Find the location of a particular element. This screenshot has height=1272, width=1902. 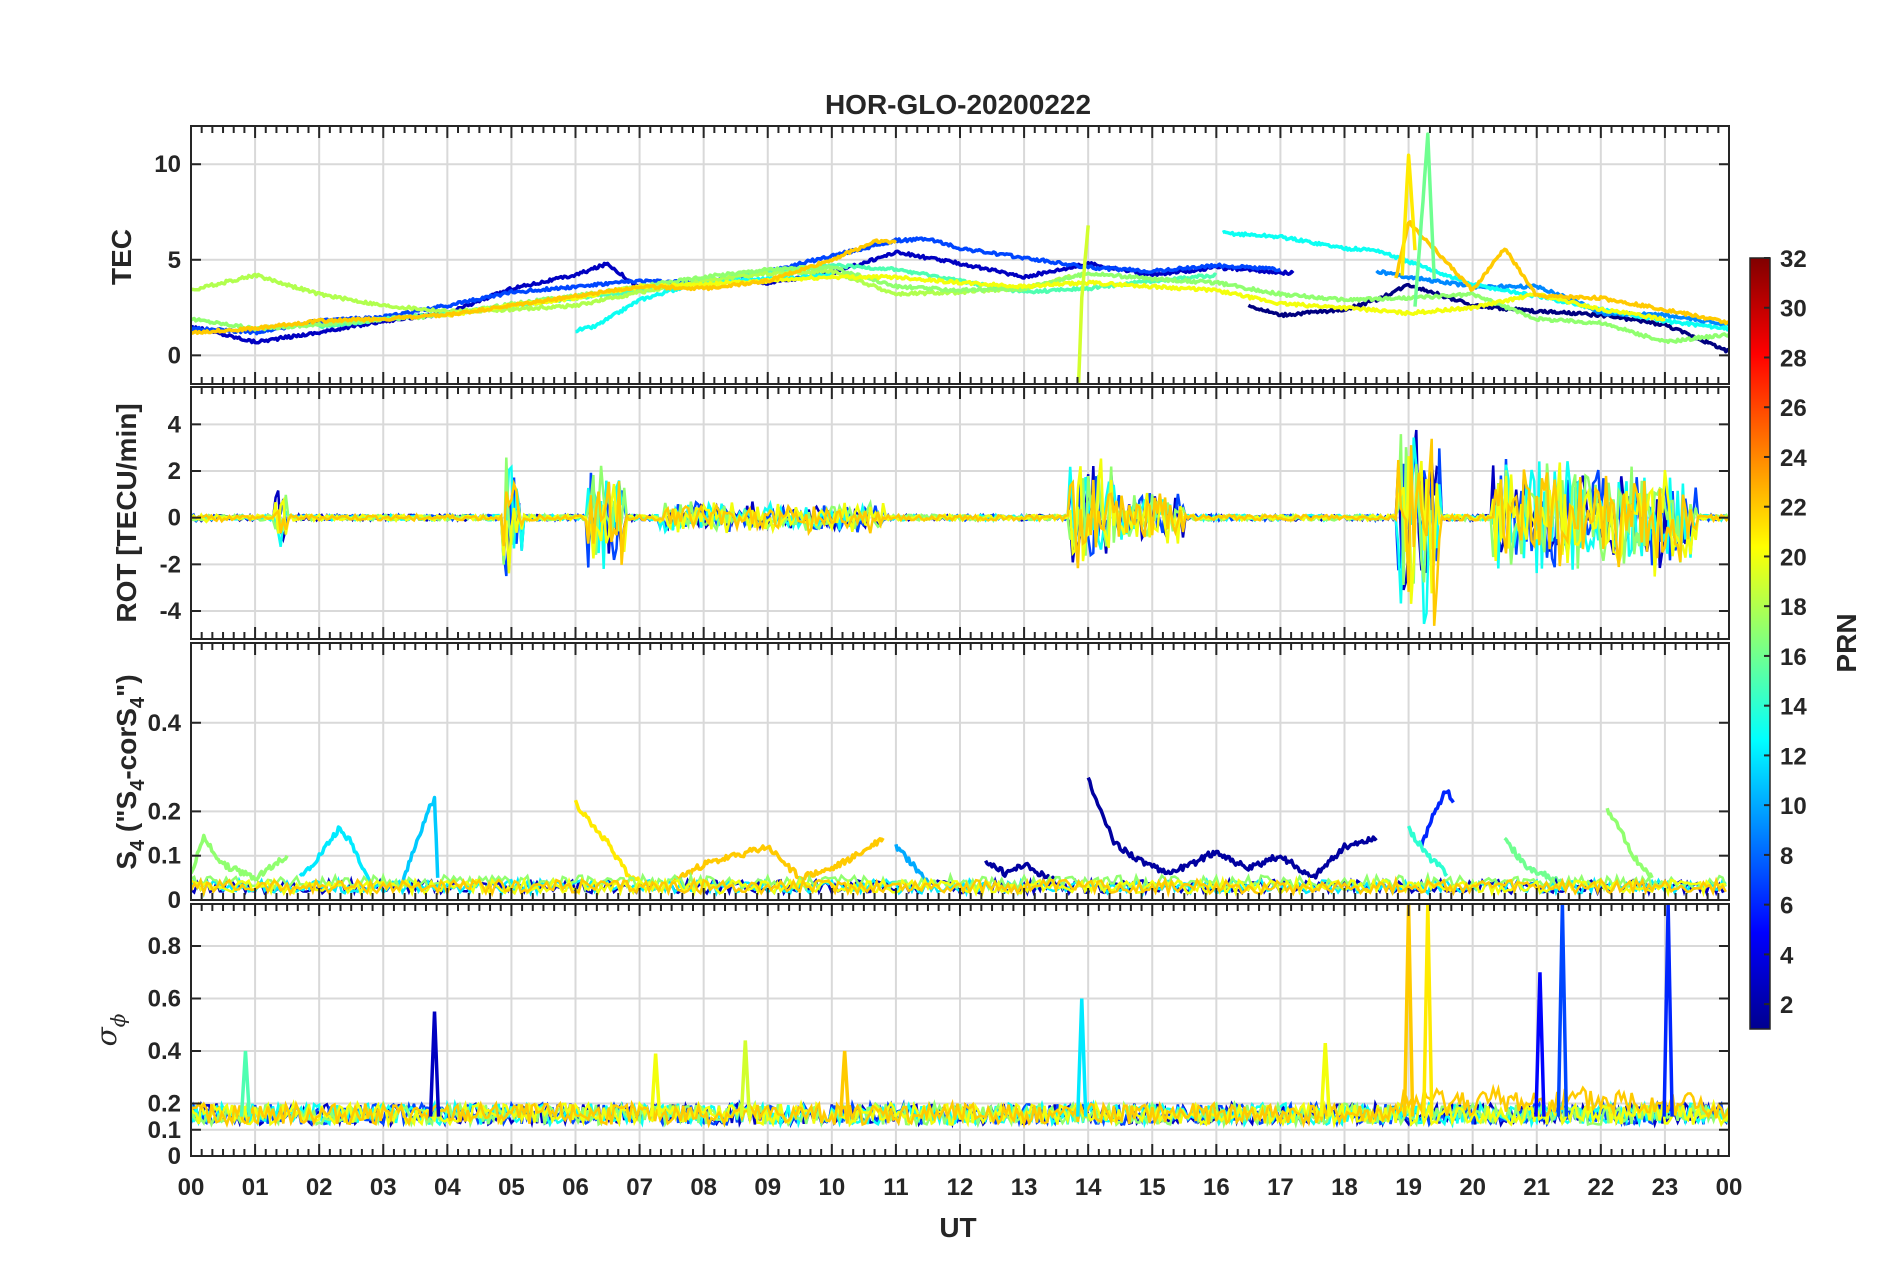

colorbar-tick-label: 20 is located at coordinates (1793, 557).